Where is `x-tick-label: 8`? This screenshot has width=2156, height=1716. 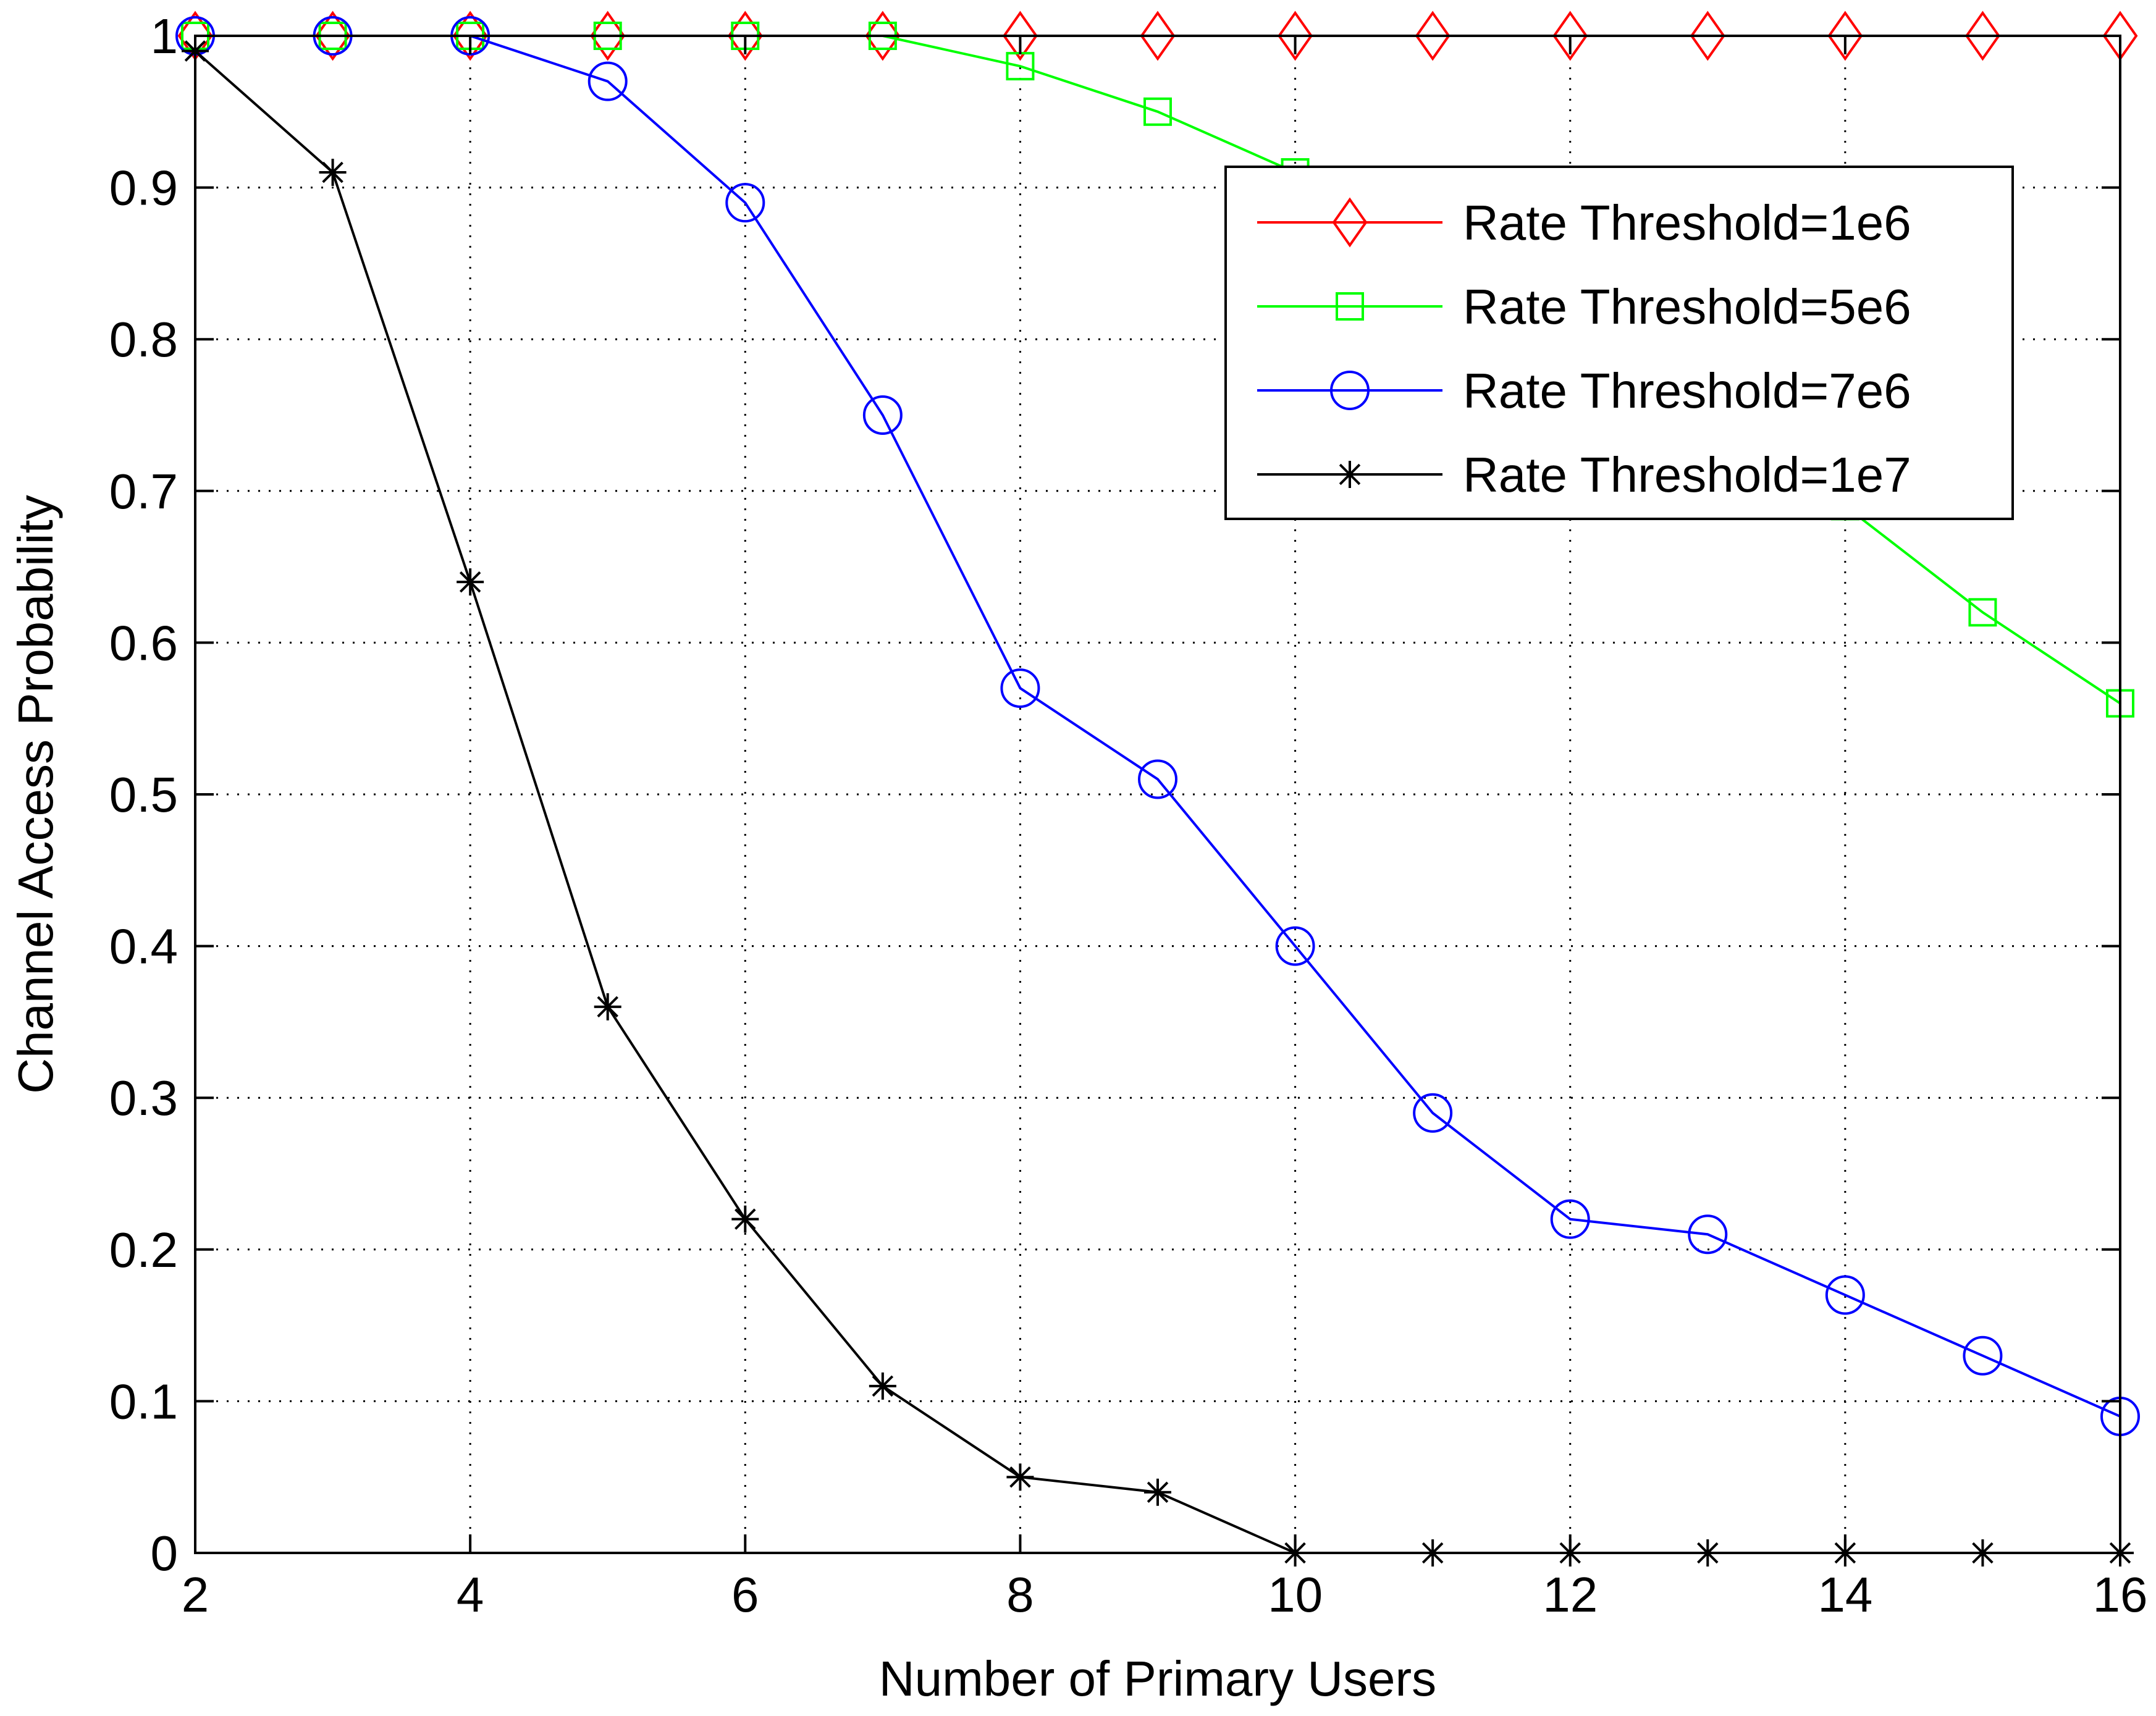
x-tick-label: 8 is located at coordinates (1020, 1594).